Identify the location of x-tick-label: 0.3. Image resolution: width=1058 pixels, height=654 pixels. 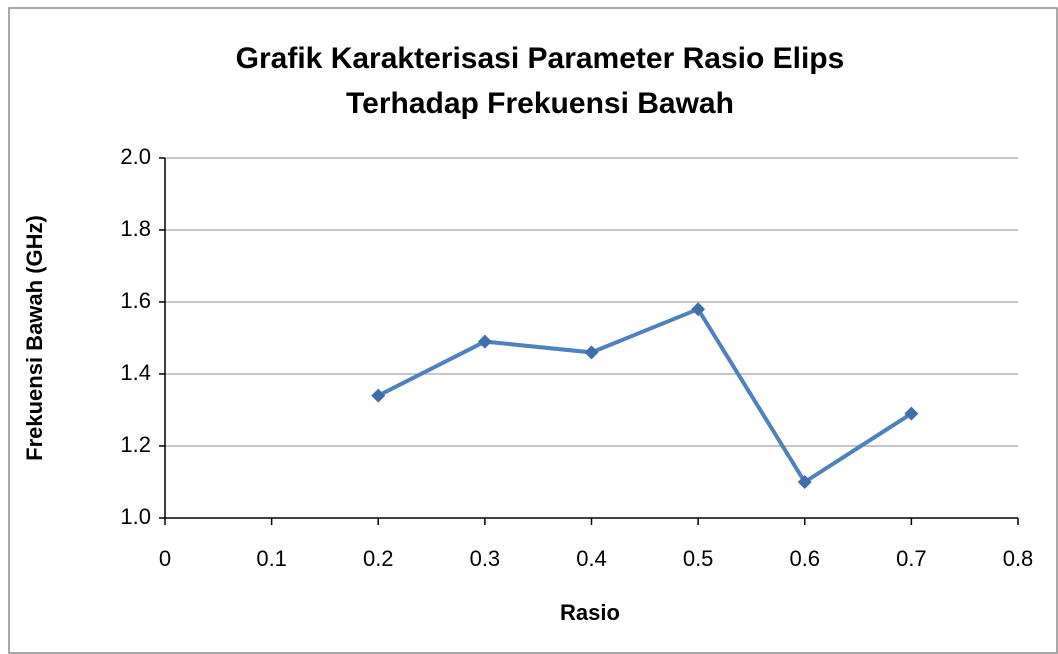
(485, 558).